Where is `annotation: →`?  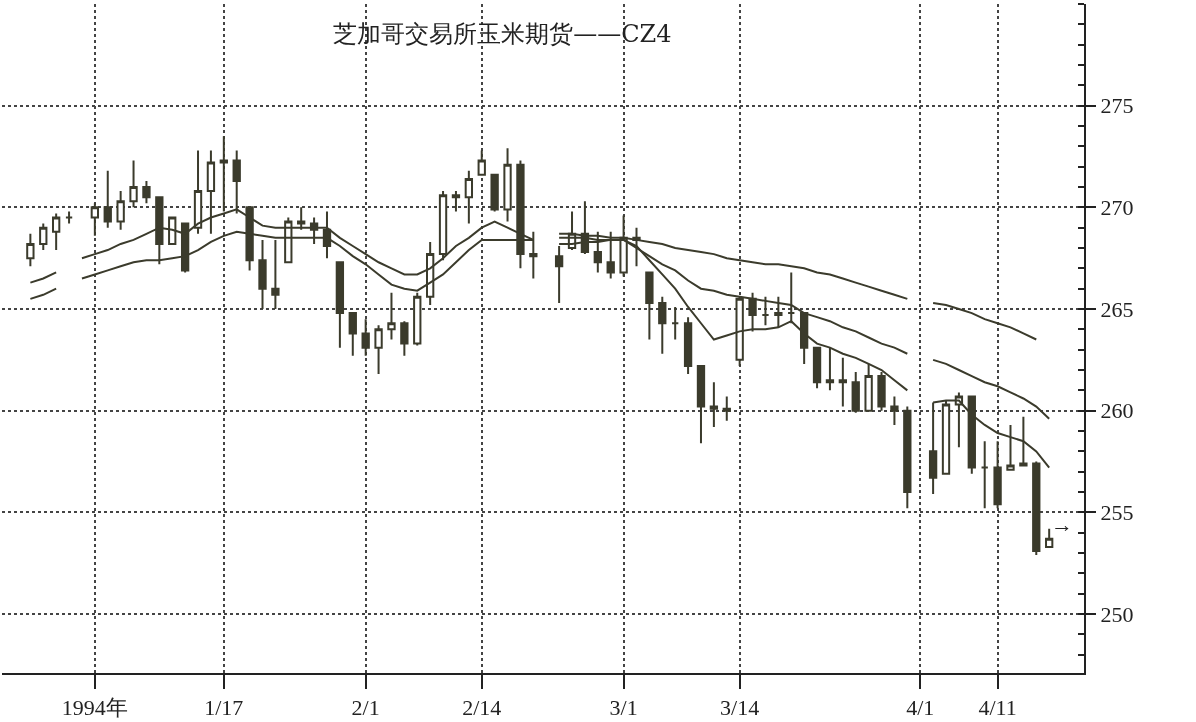 annotation: → is located at coordinates (1062, 524).